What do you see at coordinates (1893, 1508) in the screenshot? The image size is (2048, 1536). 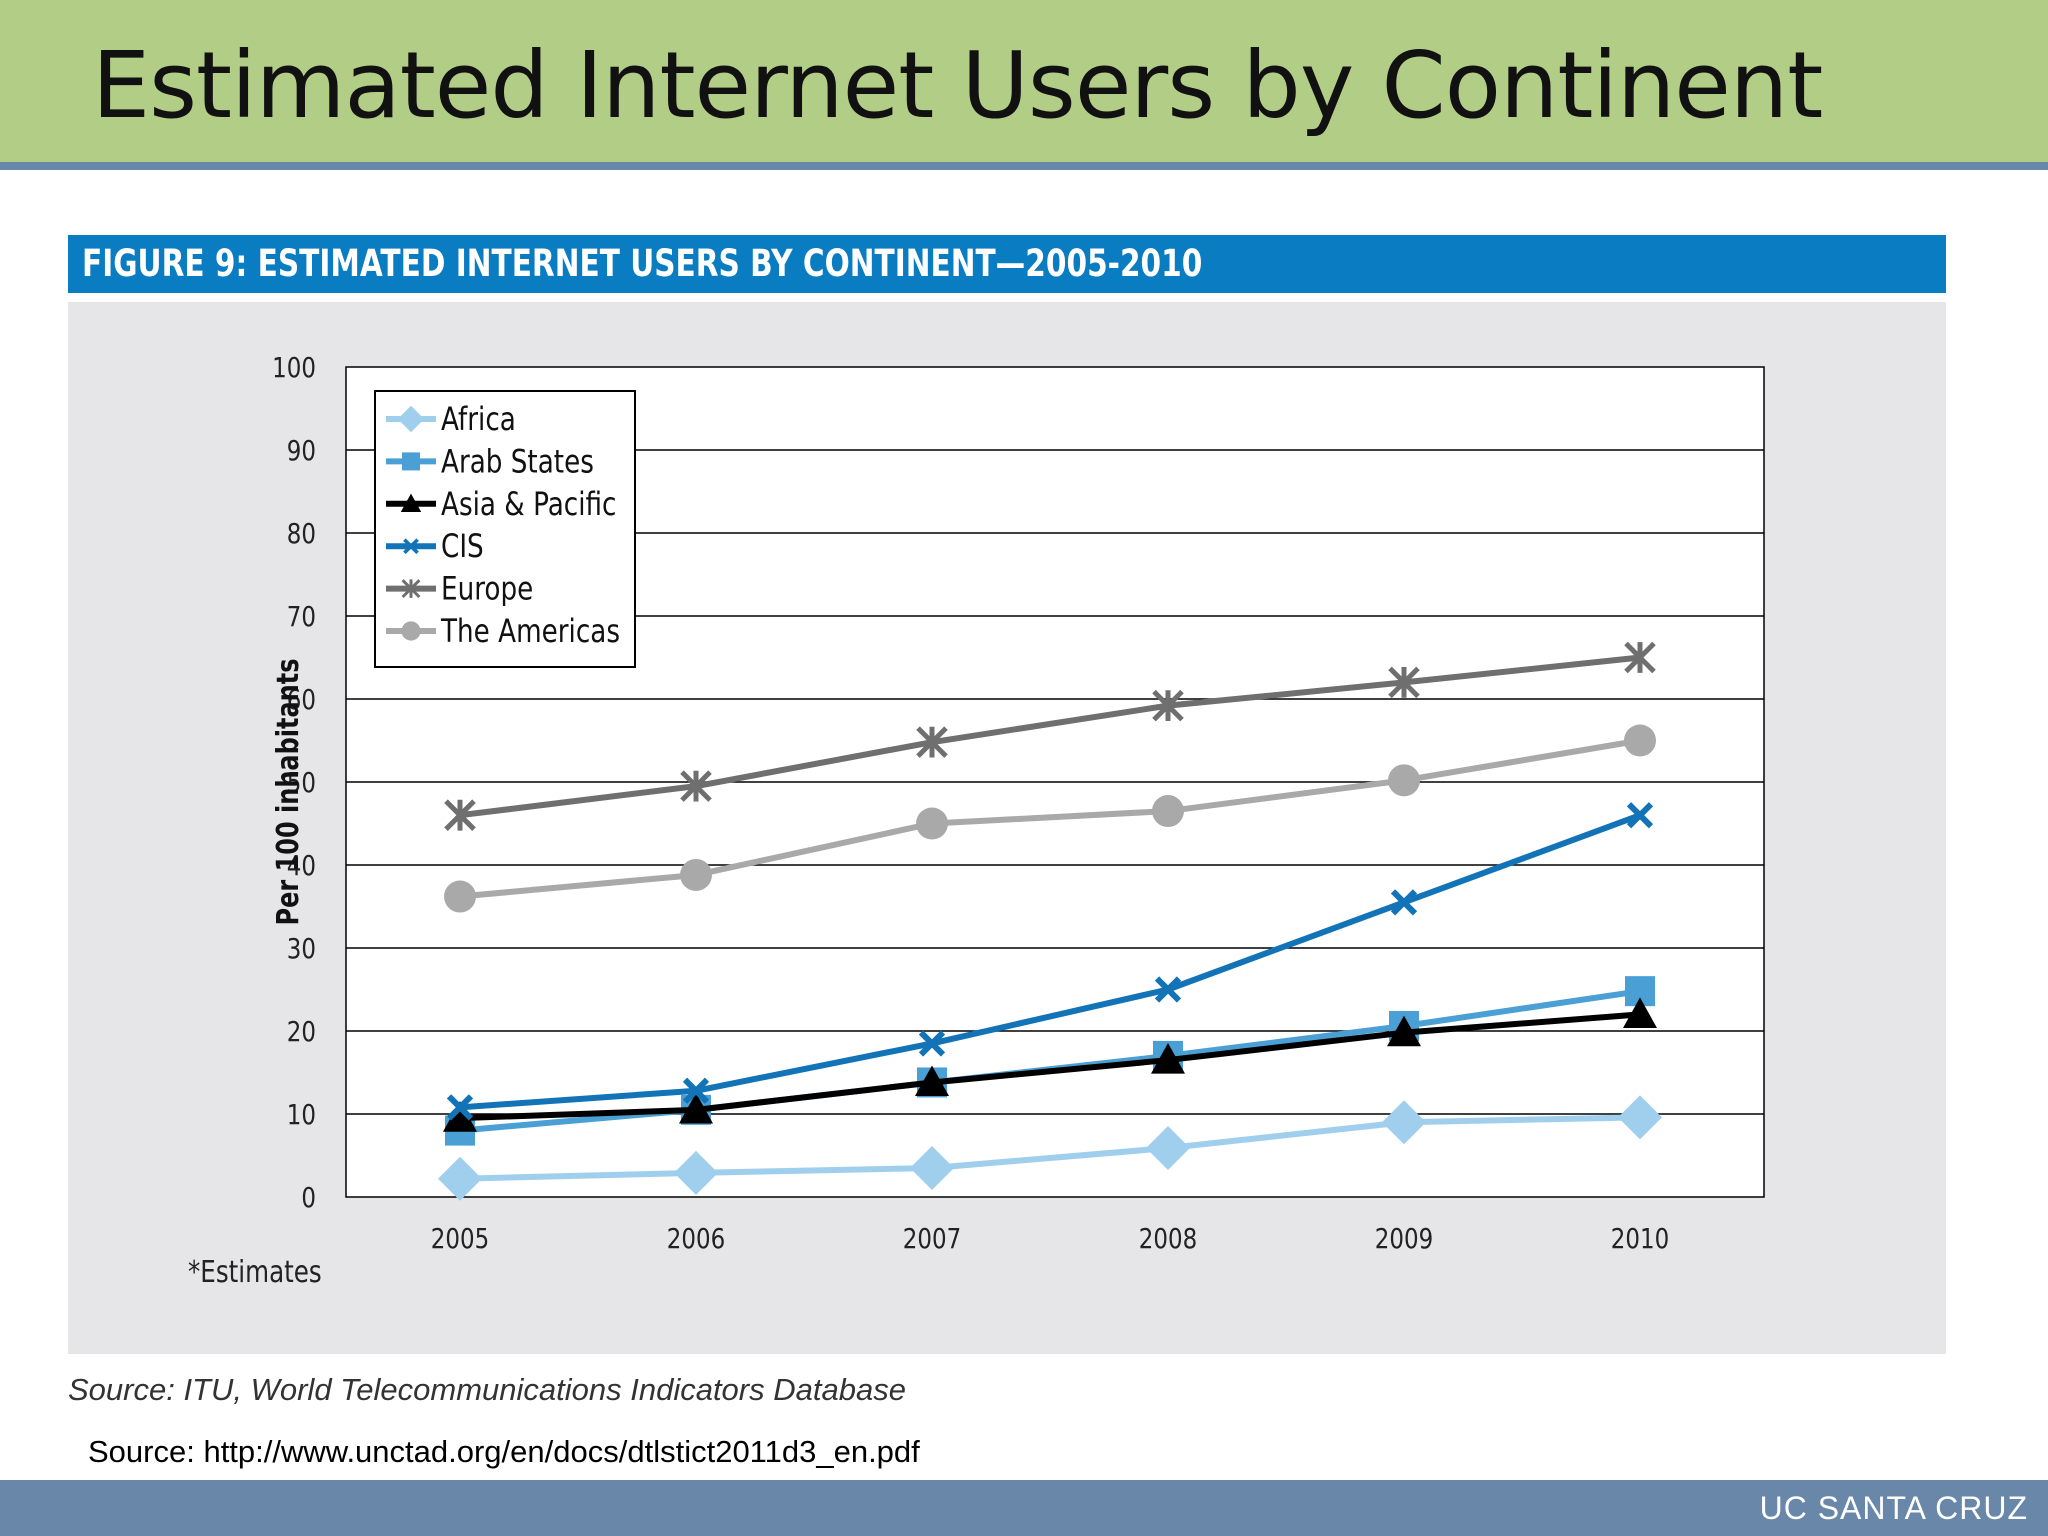 I see `footer-label: UC SANTA CRUZ` at bounding box center [1893, 1508].